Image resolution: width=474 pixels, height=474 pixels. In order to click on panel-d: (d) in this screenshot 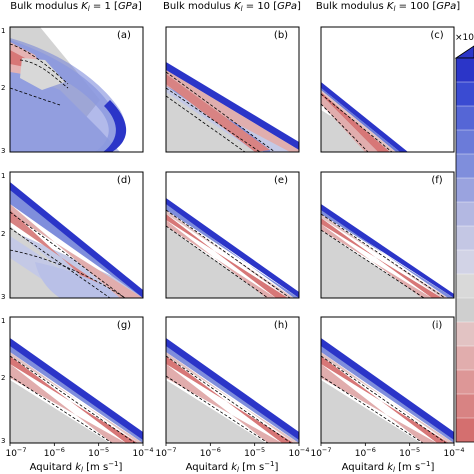, I will do `click(76, 235)`.